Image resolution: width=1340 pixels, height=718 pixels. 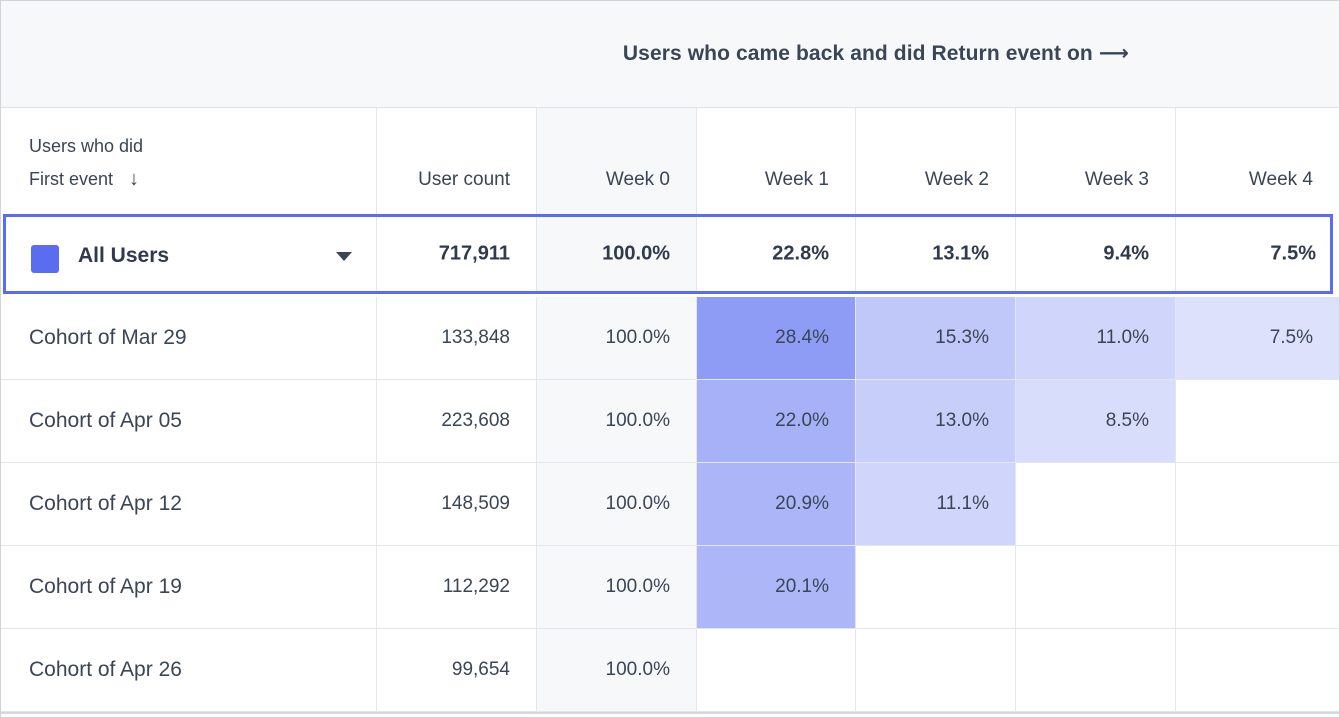 What do you see at coordinates (188, 670) in the screenshot?
I see `cohort-label-cell: Cohort of Apr 26` at bounding box center [188, 670].